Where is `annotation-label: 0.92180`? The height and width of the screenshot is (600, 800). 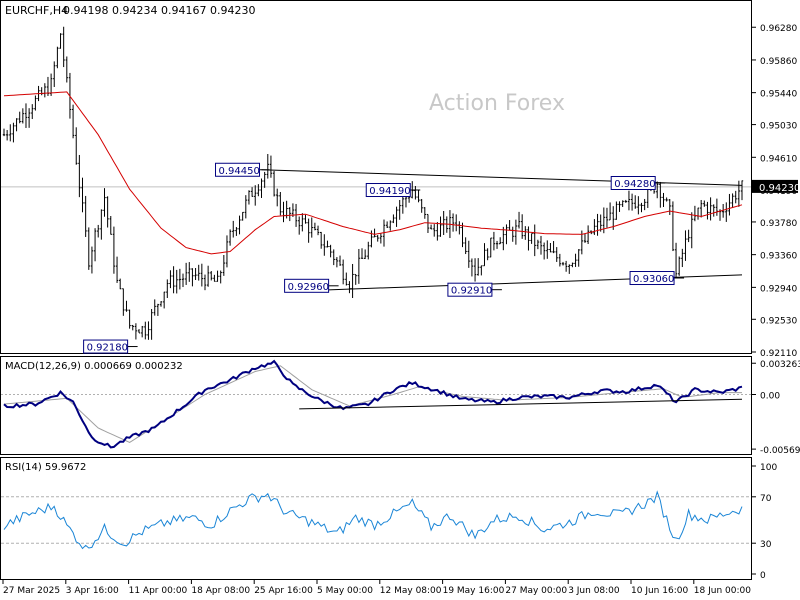
annotation-label: 0.92180 is located at coordinates (107, 348).